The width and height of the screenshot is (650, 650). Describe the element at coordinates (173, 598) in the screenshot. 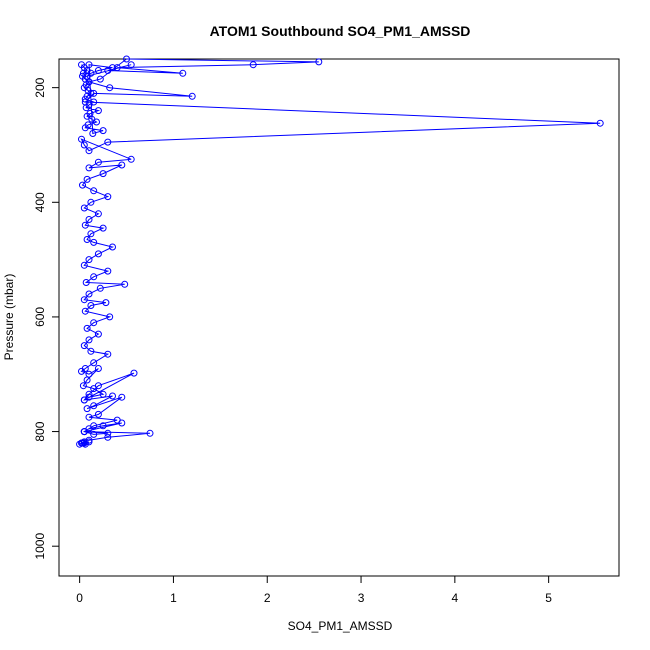

I see `x-tick-label: 1` at that location.